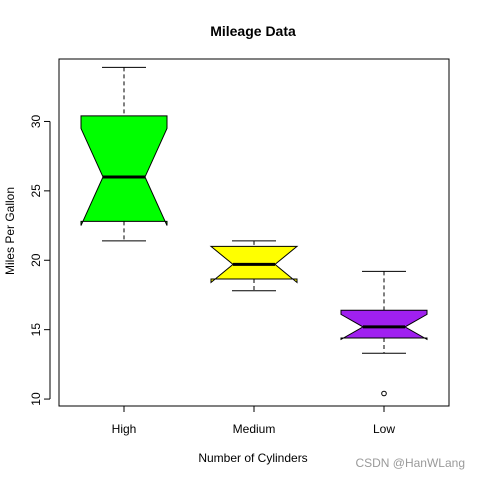 The height and width of the screenshot is (480, 480). Describe the element at coordinates (253, 420) in the screenshot. I see `x-axis: High Medium Low` at that location.